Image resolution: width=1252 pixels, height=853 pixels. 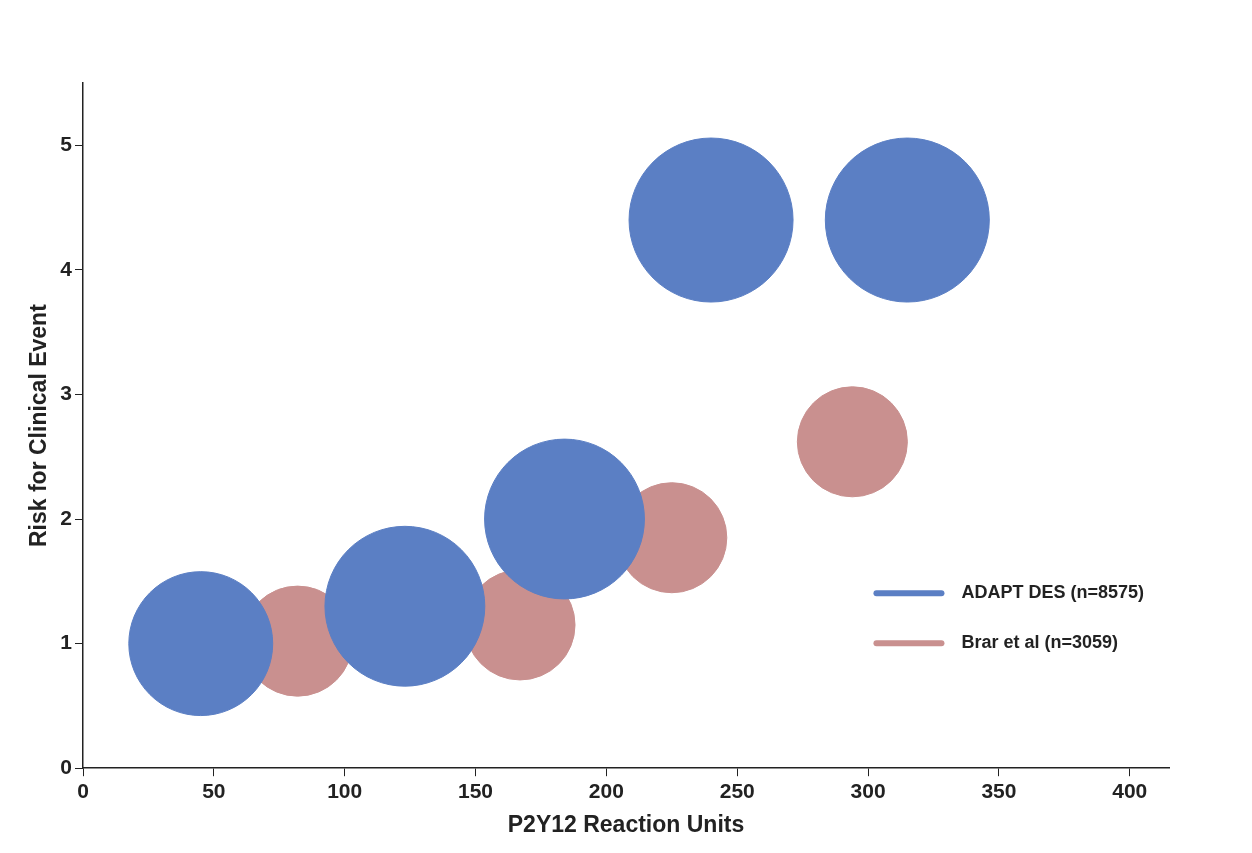 I want to click on x-axis-title: P2Y12 Reaction Units, so click(x=626, y=823).